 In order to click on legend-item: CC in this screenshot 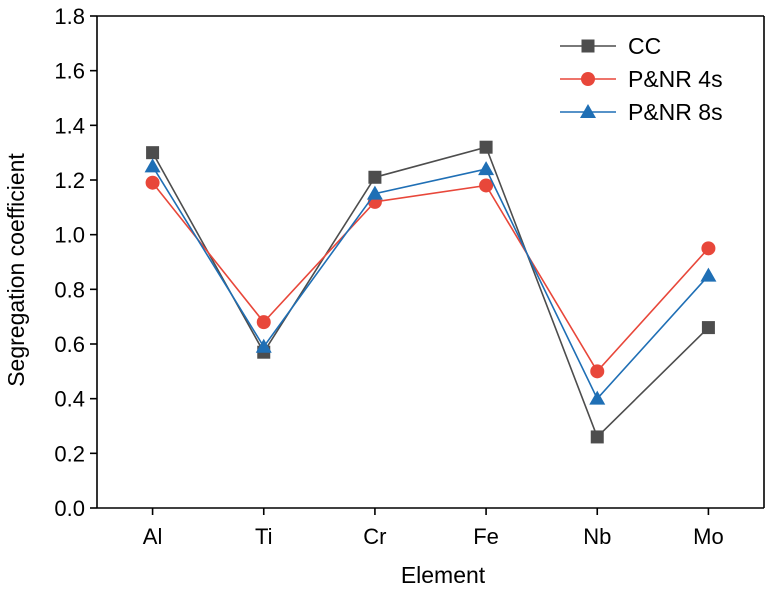, I will do `click(610, 46)`.